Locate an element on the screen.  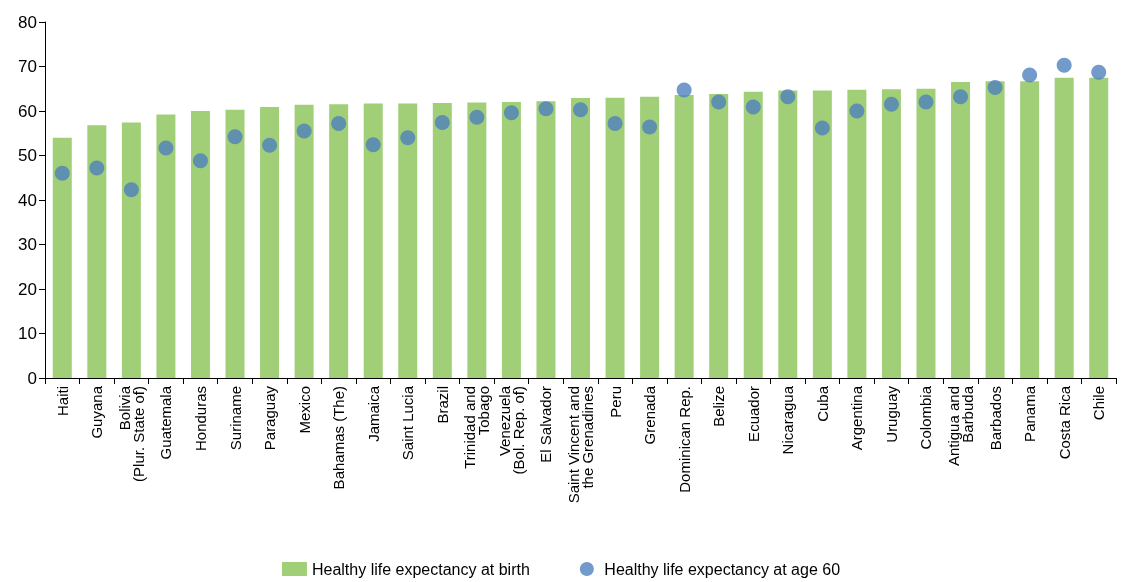
x-tick-label: Peru is located at coordinates (615, 402).